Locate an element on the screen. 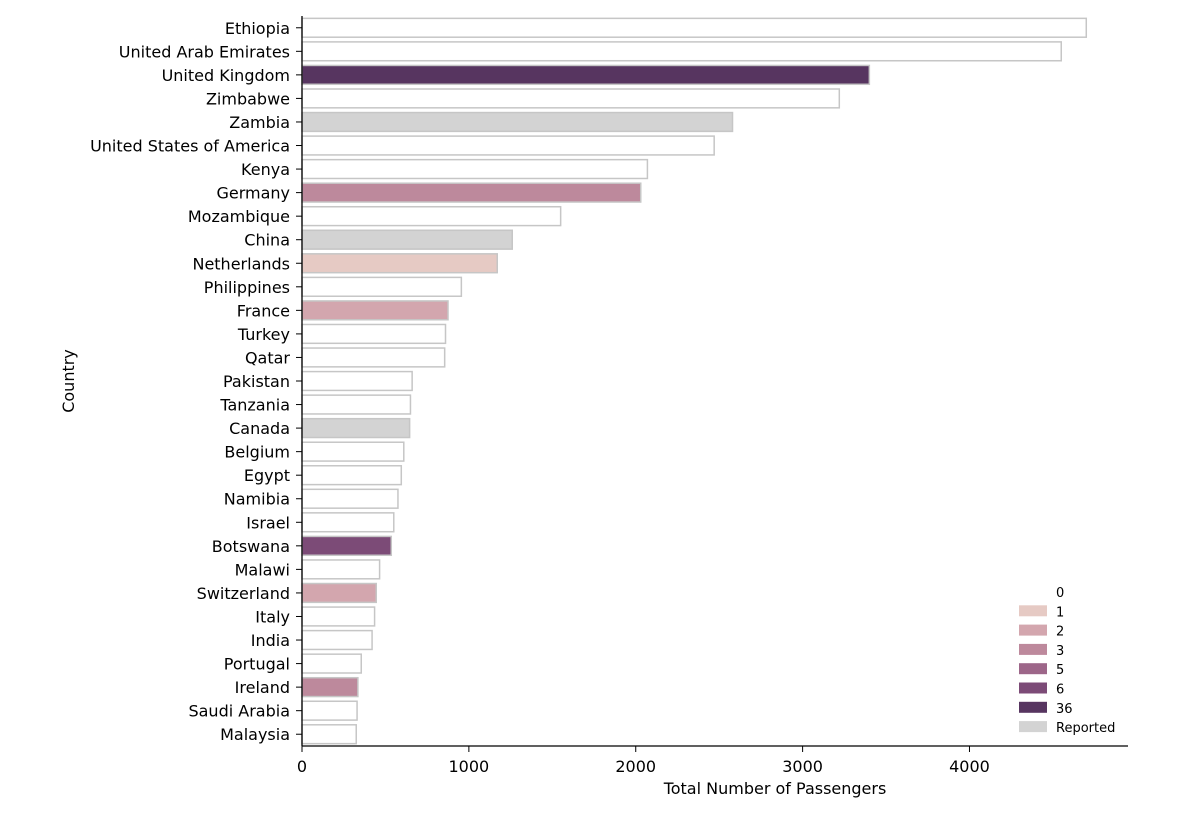 The width and height of the screenshot is (1200, 818). legend-label-5: 5 is located at coordinates (1060, 670).